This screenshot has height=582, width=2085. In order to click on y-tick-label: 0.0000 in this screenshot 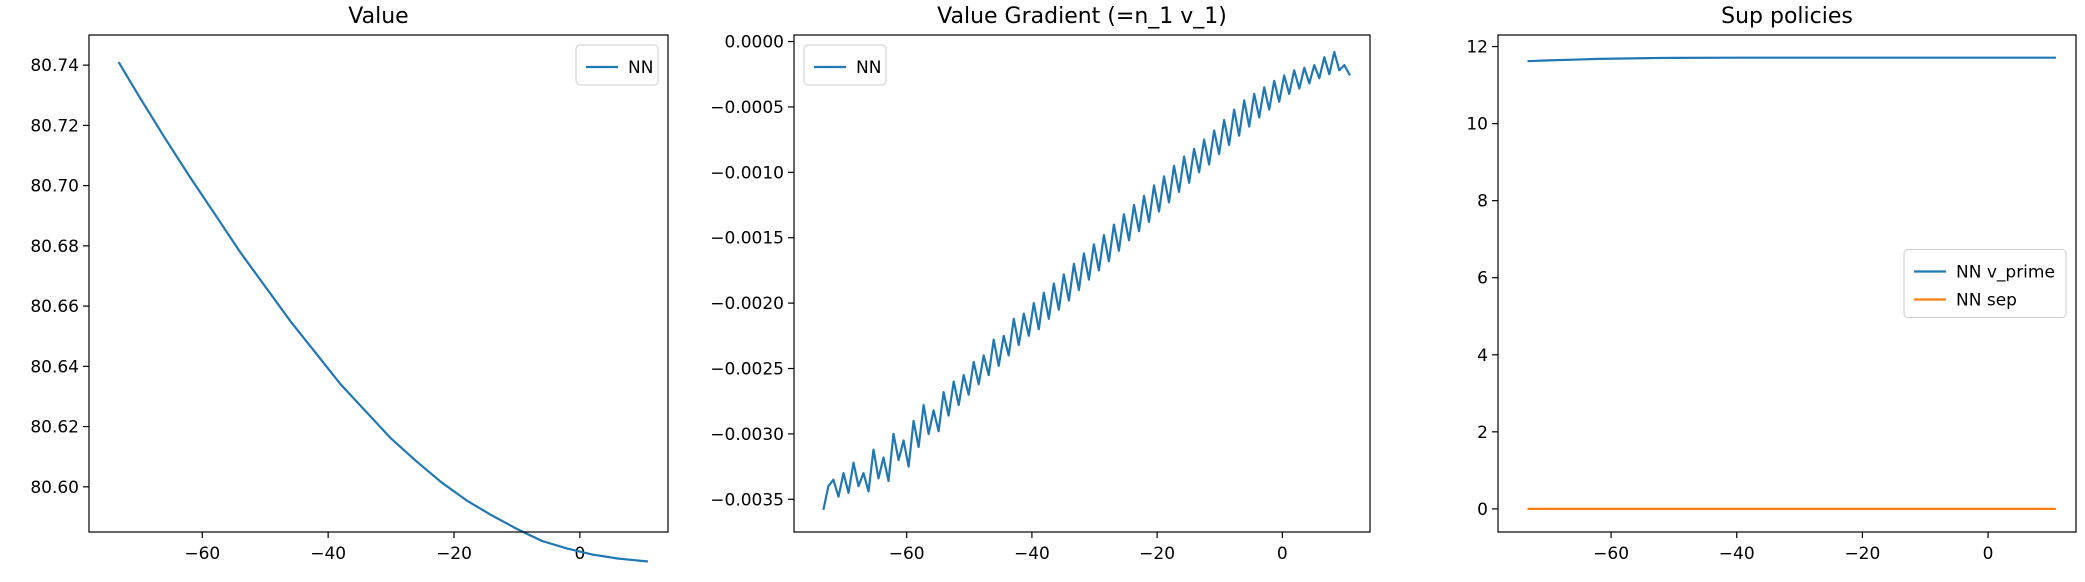, I will do `click(754, 43)`.